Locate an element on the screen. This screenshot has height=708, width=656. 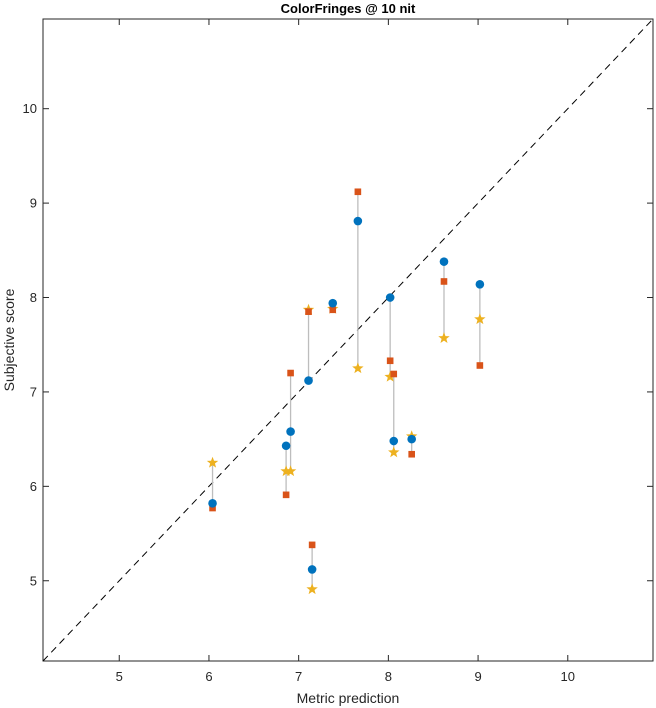
x-tick-label: 7 is located at coordinates (298, 676).